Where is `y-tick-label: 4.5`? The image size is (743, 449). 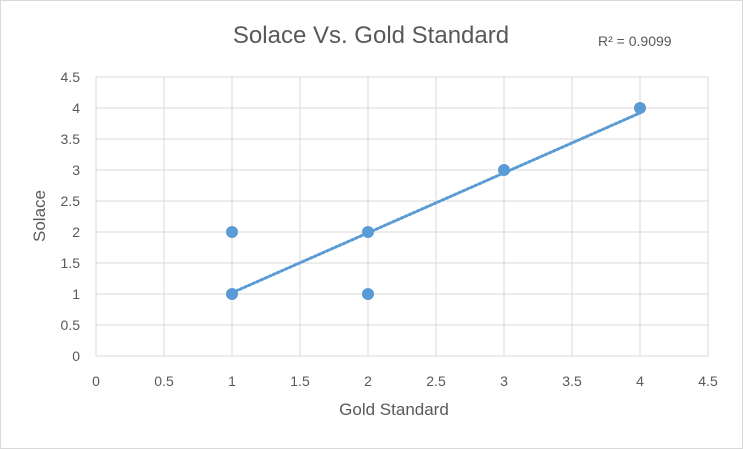 y-tick-label: 4.5 is located at coordinates (71, 77).